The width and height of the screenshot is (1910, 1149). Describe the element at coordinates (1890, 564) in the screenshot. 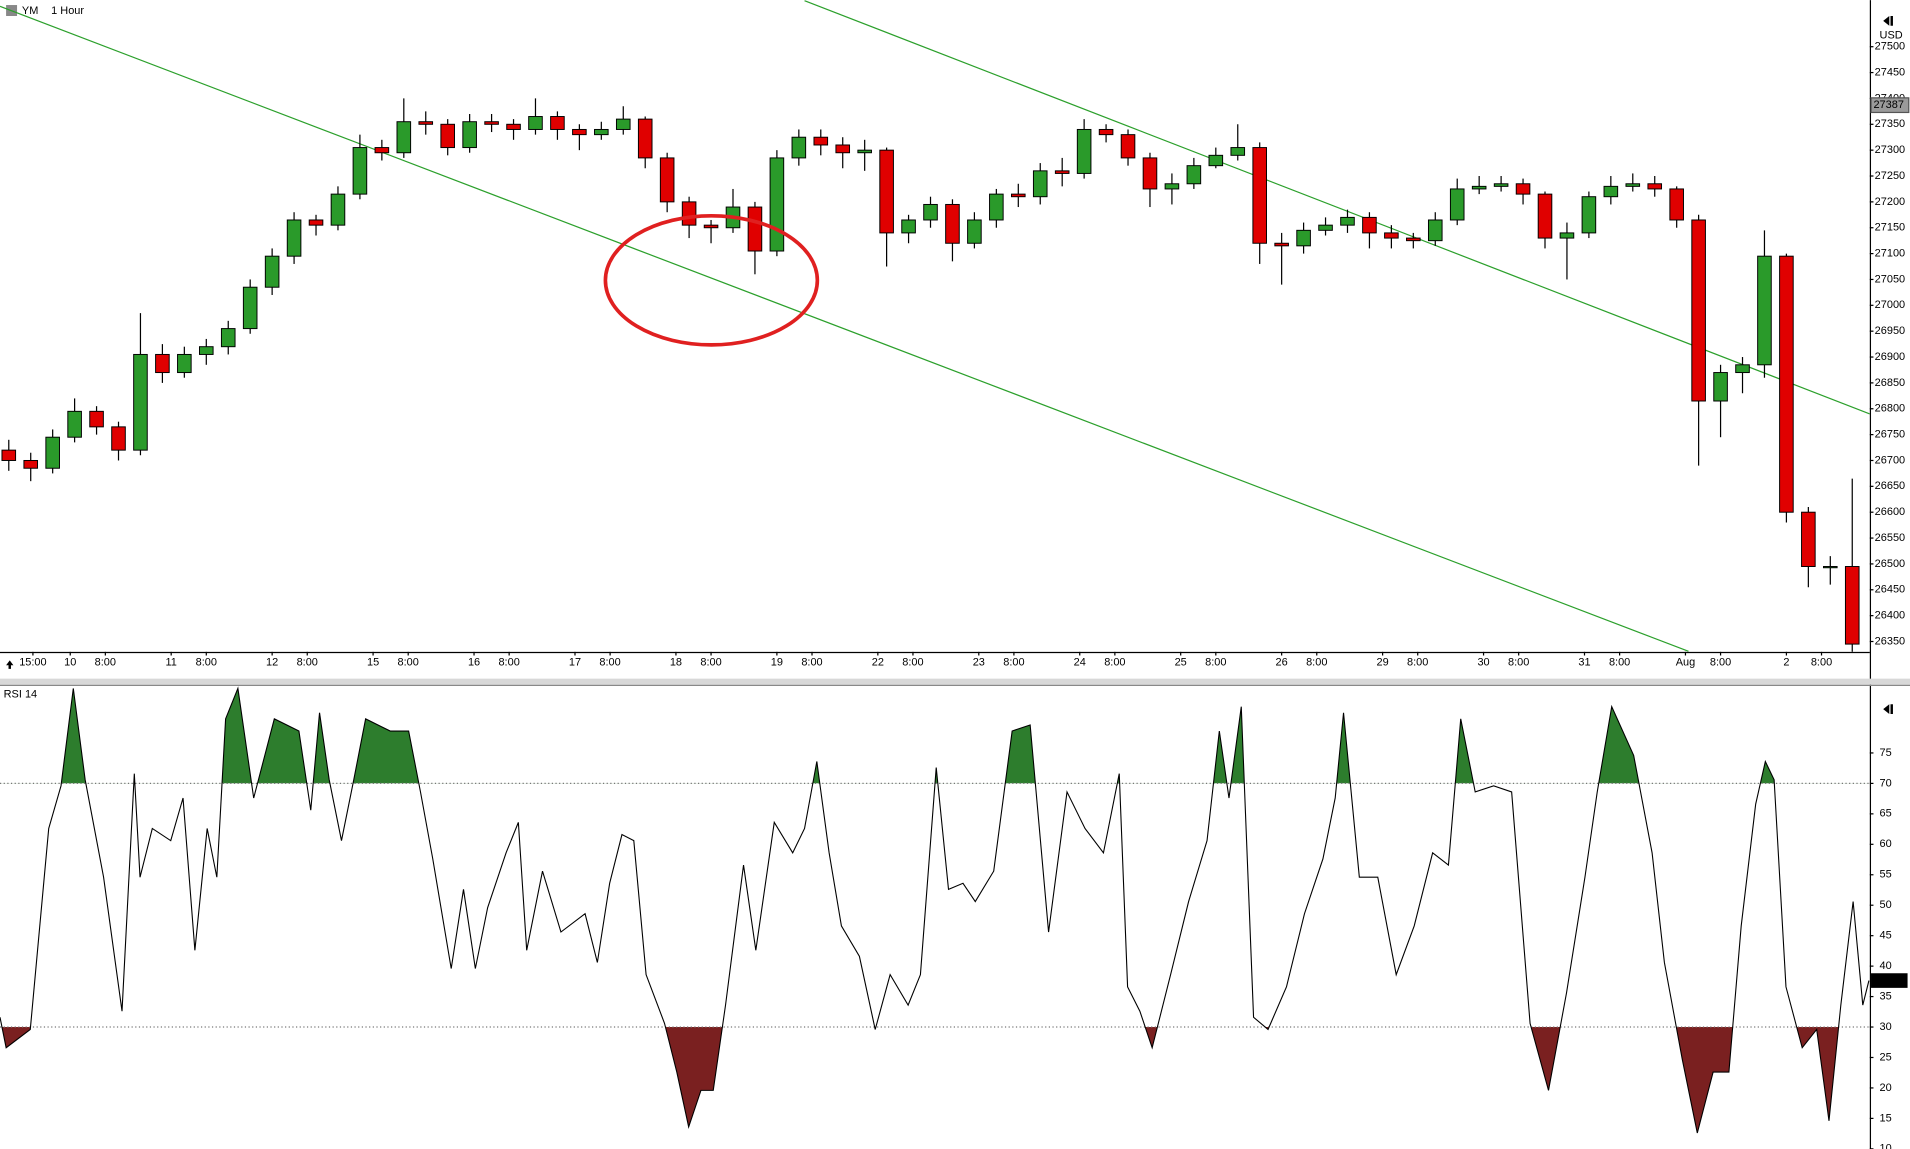

I see `y-tick-label: 26500` at that location.